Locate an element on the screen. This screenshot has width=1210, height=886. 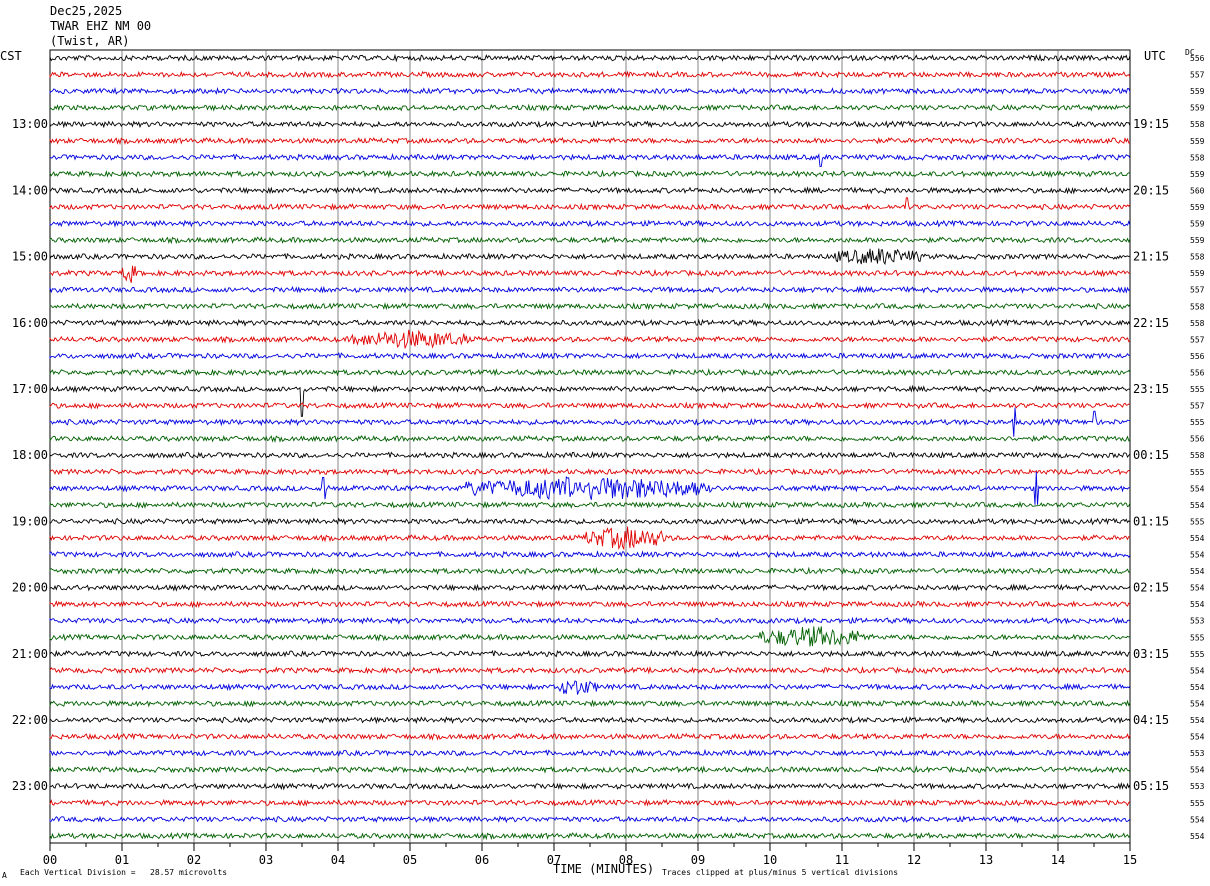
utc-hour-label: 20:15 is located at coordinates (1151, 190).